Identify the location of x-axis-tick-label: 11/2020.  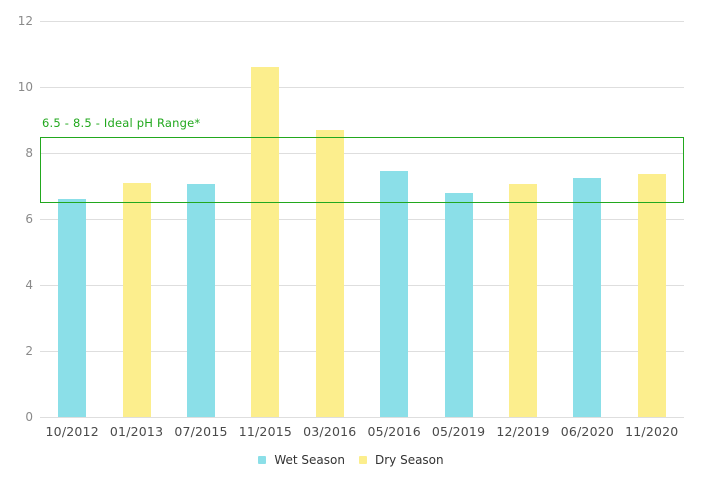
(652, 431).